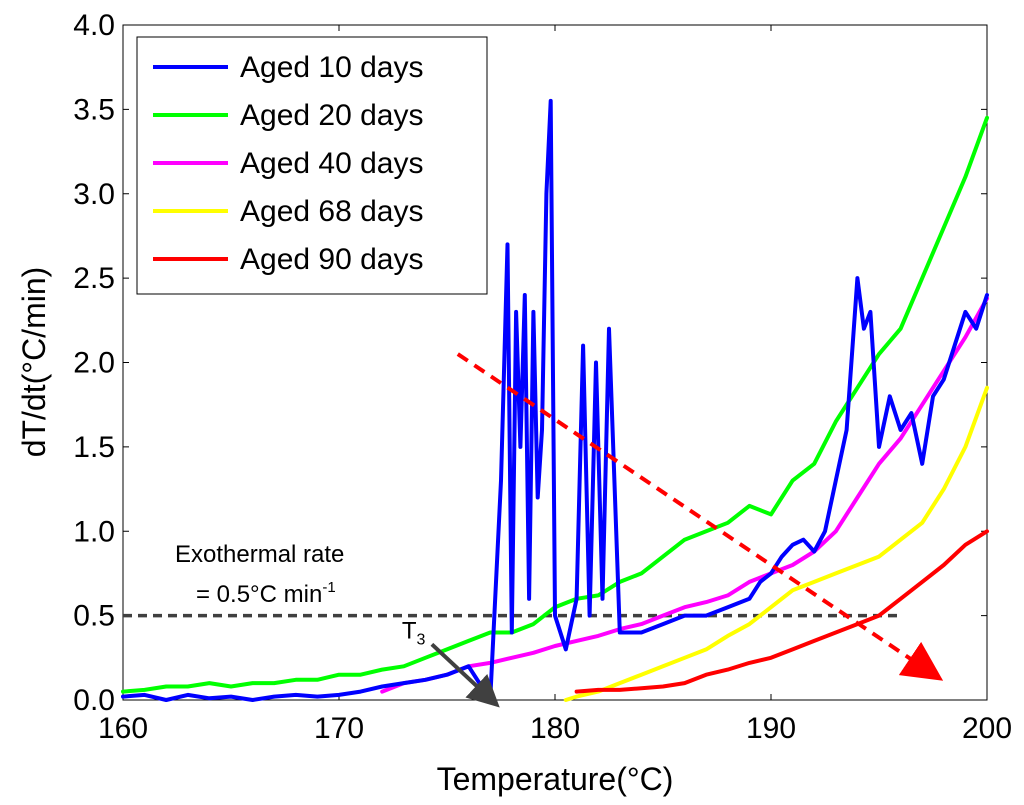 This screenshot has width=1024, height=805. Describe the element at coordinates (331, 259) in the screenshot. I see `legend-label: Aged 90 days` at that location.